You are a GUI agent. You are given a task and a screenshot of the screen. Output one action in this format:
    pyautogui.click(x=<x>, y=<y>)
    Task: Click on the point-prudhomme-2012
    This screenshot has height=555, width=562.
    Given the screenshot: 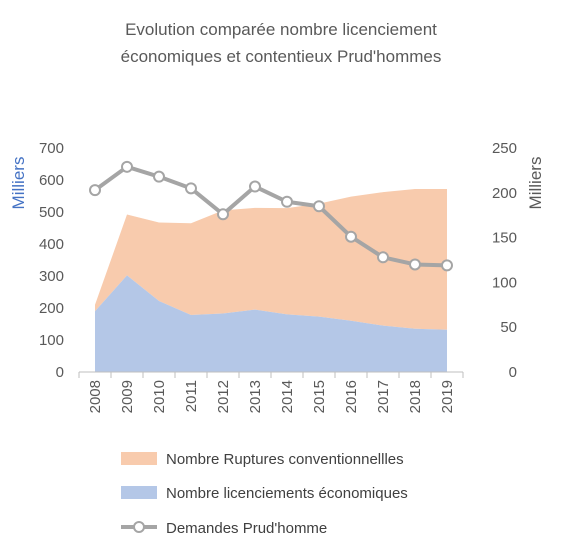 What is the action you would take?
    pyautogui.click(x=223, y=214)
    